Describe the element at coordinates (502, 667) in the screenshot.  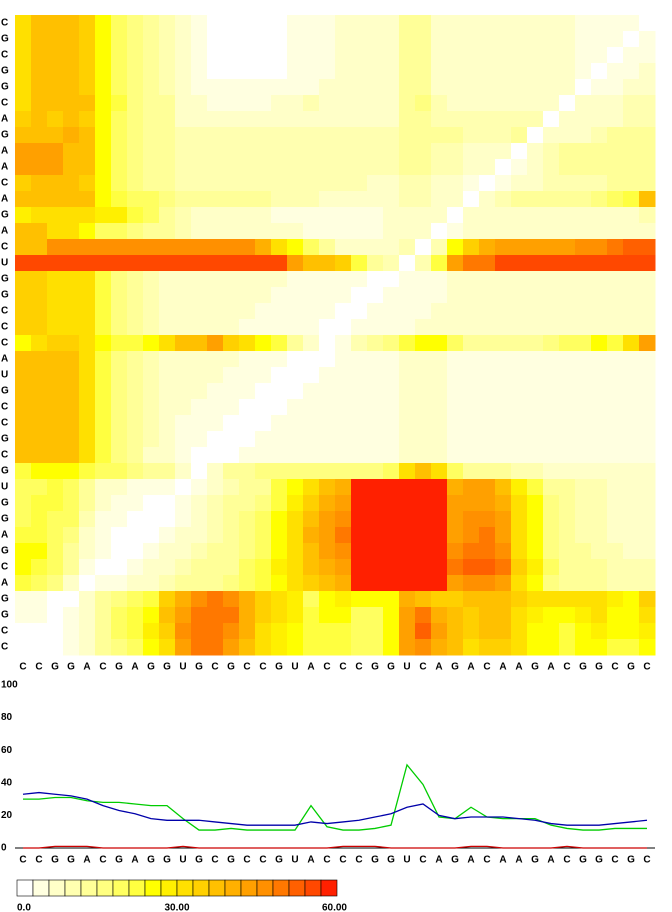
I see `column-label: A` at that location.